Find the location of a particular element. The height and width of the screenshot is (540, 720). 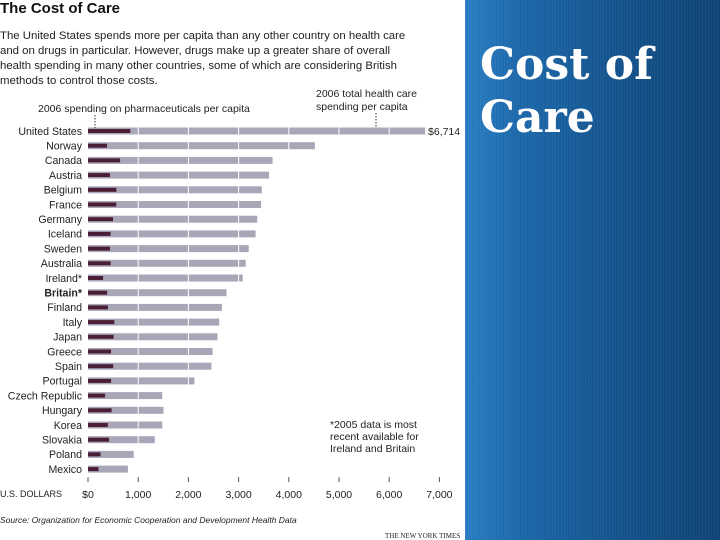

x-tick-label: 1,000 is located at coordinates (138, 495).